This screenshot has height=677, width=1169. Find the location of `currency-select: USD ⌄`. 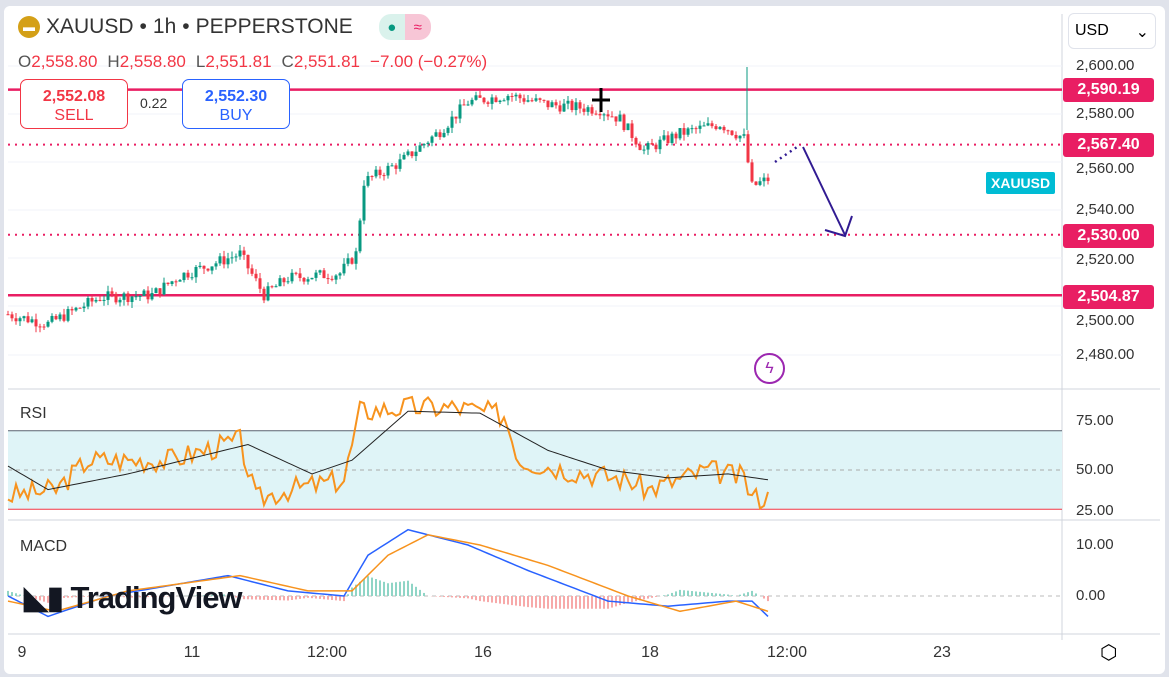

currency-select: USD ⌄ is located at coordinates (1112, 31).